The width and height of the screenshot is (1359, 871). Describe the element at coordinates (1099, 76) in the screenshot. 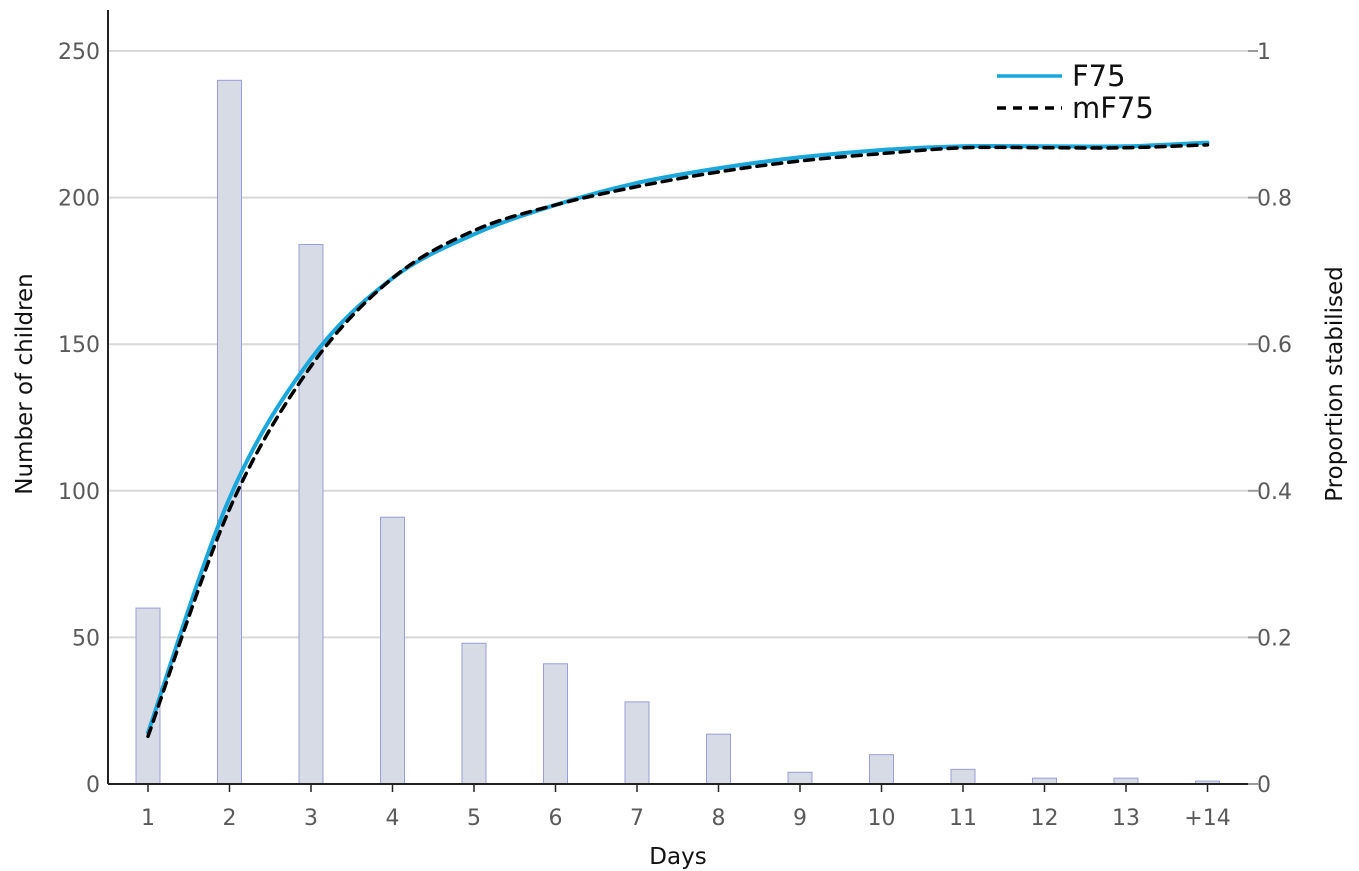

I see `legend-label-f75: F75` at that location.